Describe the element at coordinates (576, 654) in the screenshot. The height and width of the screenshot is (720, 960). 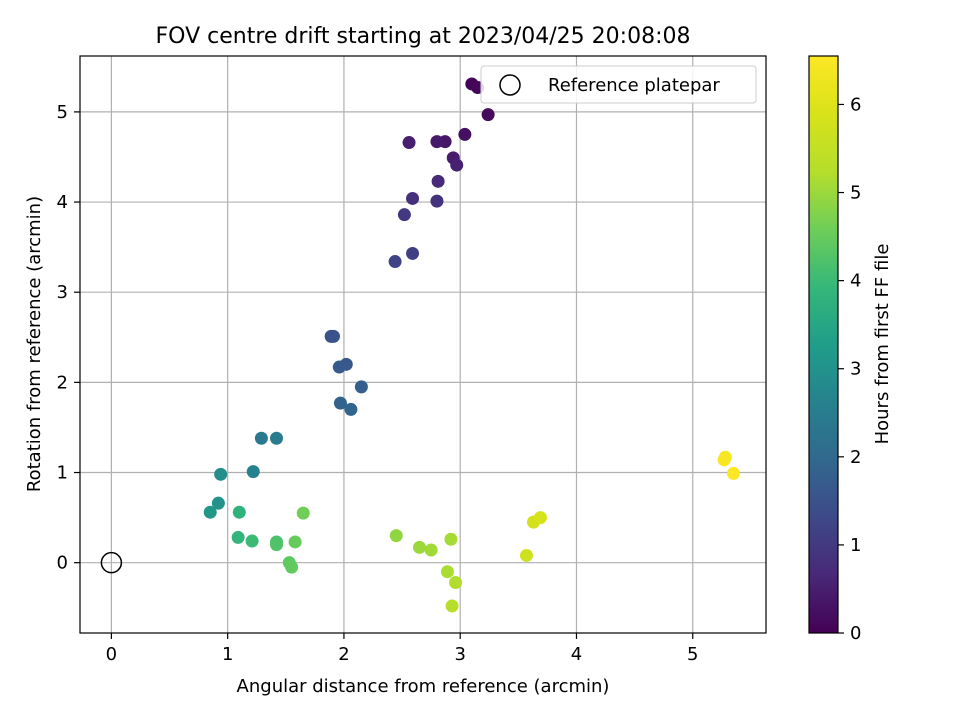
I see `x-tick-label: 4` at that location.